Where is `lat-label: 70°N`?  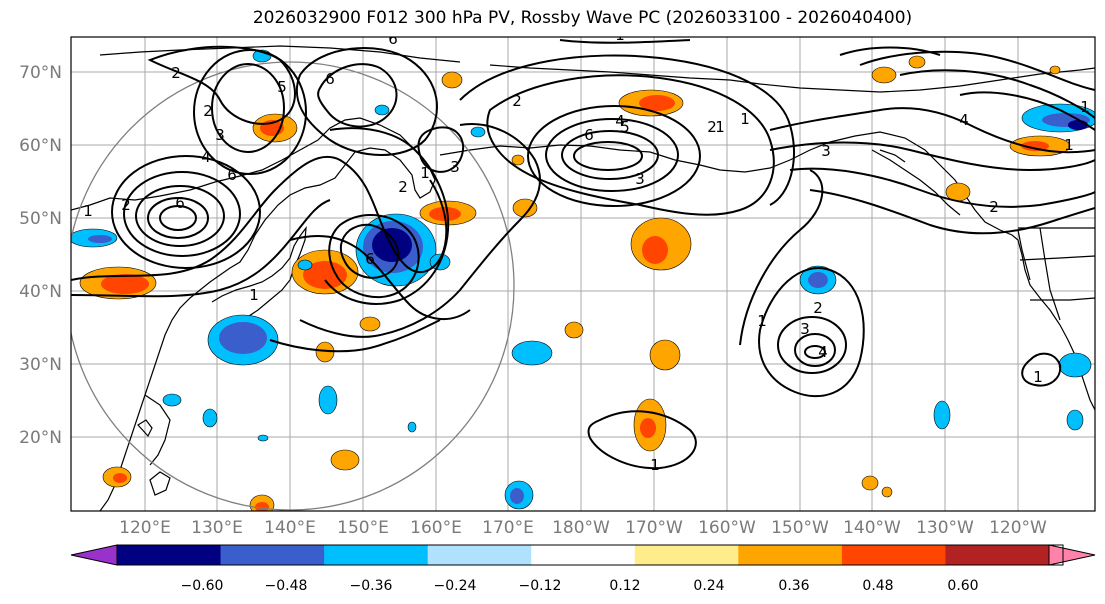 lat-label: 70°N is located at coordinates (40, 73).